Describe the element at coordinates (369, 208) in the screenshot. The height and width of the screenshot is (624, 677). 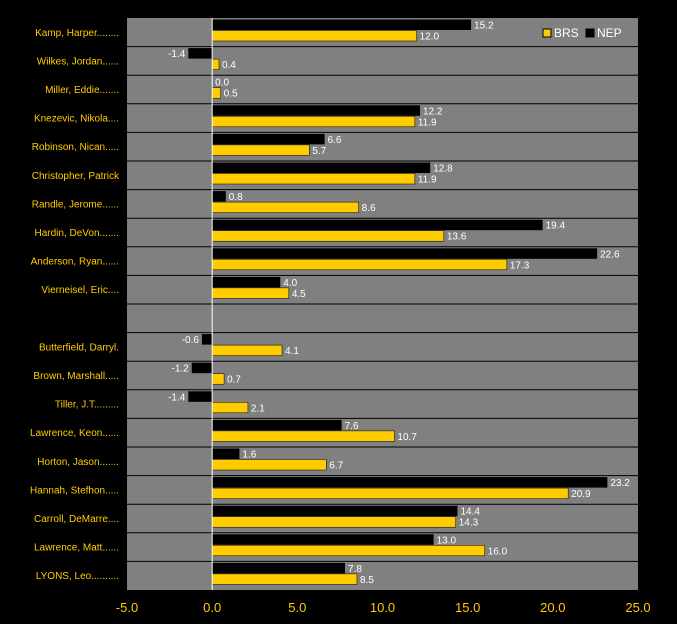
I see `value-label-brs: 8.6` at that location.